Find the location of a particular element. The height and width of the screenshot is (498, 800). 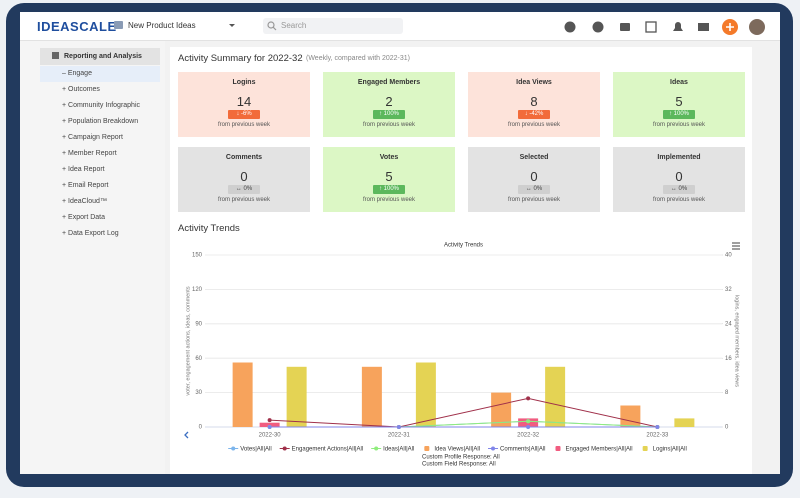

legend-label: Engagement Actions|All|All is located at coordinates (328, 450).